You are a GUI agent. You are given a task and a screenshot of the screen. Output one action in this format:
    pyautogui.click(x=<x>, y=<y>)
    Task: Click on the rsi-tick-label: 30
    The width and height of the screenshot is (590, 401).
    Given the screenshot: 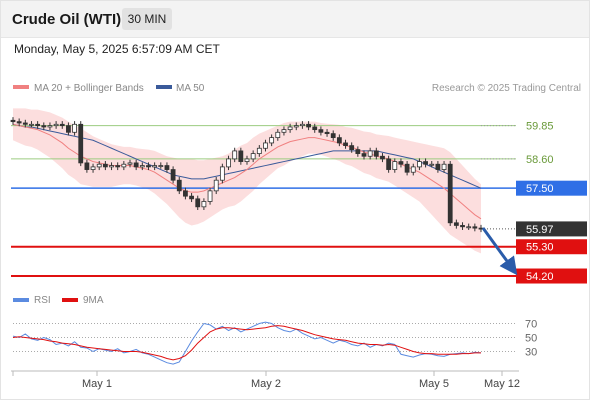 What is the action you would take?
    pyautogui.click(x=531, y=353)
    